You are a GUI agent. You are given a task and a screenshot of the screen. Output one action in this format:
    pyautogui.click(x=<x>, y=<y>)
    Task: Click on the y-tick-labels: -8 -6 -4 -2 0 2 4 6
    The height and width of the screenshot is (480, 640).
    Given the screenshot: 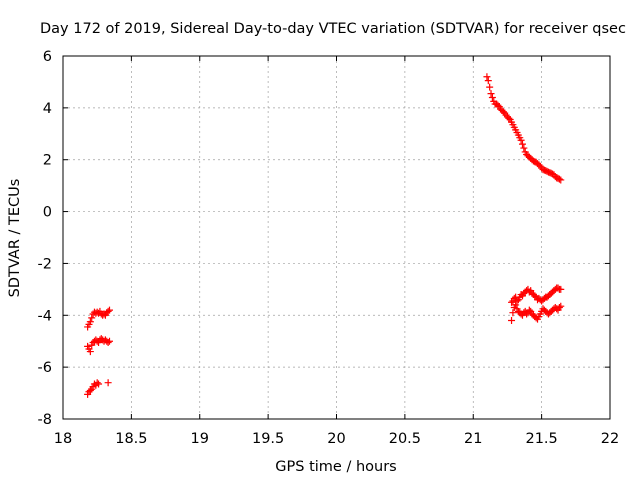 What is the action you would take?
    pyautogui.click(x=45, y=238)
    